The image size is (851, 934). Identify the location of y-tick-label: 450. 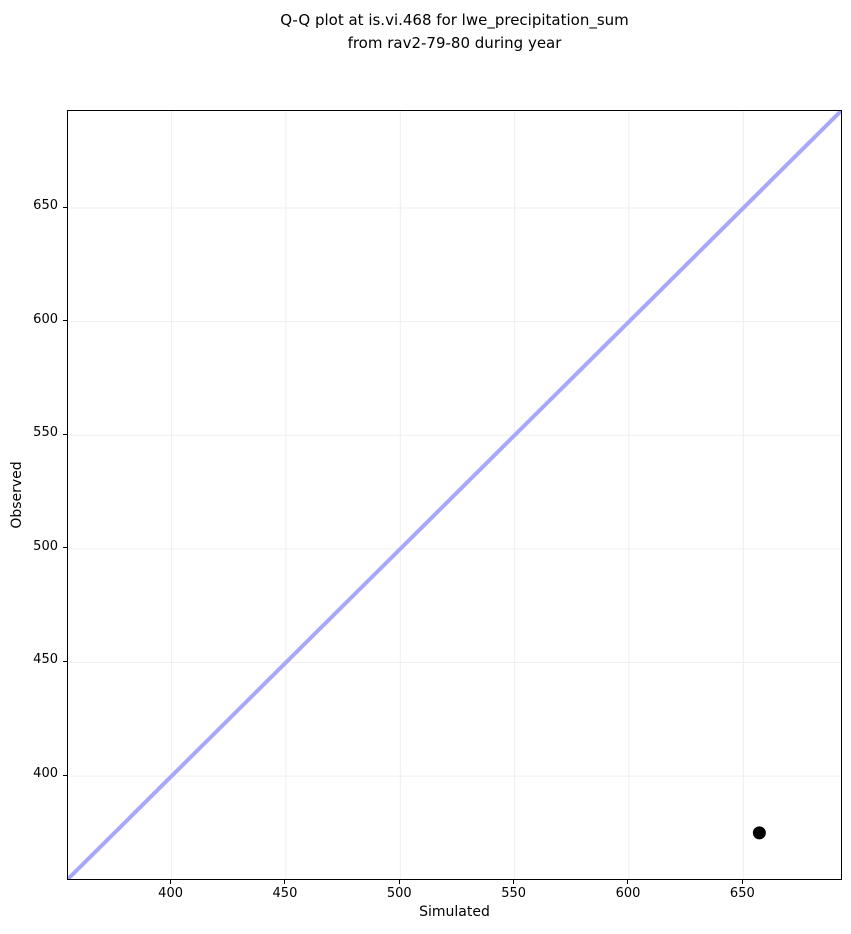
(45, 660).